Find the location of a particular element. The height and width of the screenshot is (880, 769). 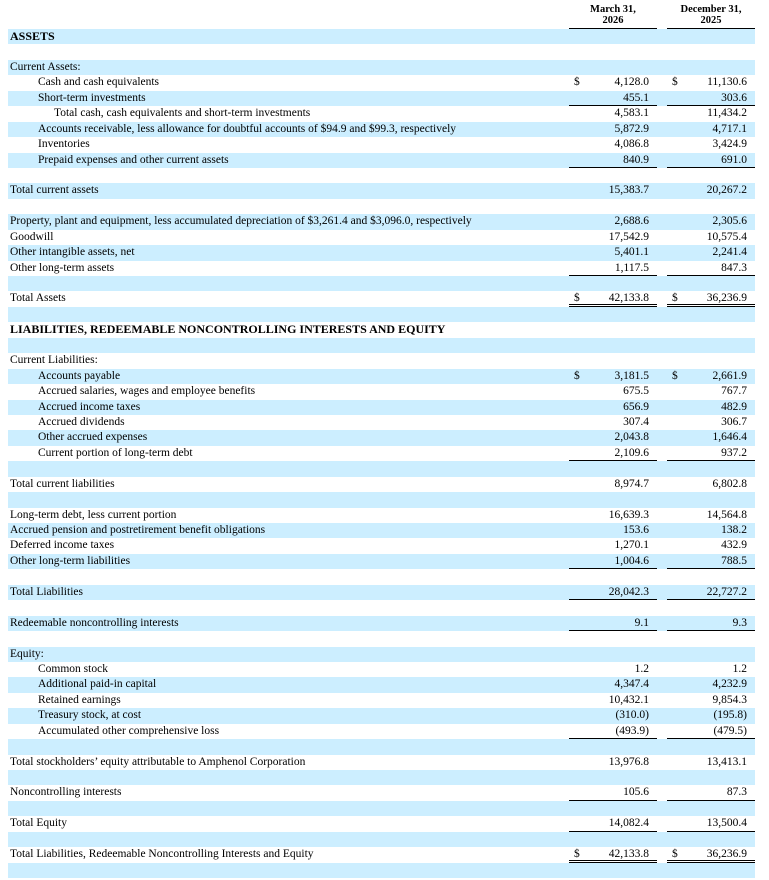

row-label is located at coordinates (283, 746).